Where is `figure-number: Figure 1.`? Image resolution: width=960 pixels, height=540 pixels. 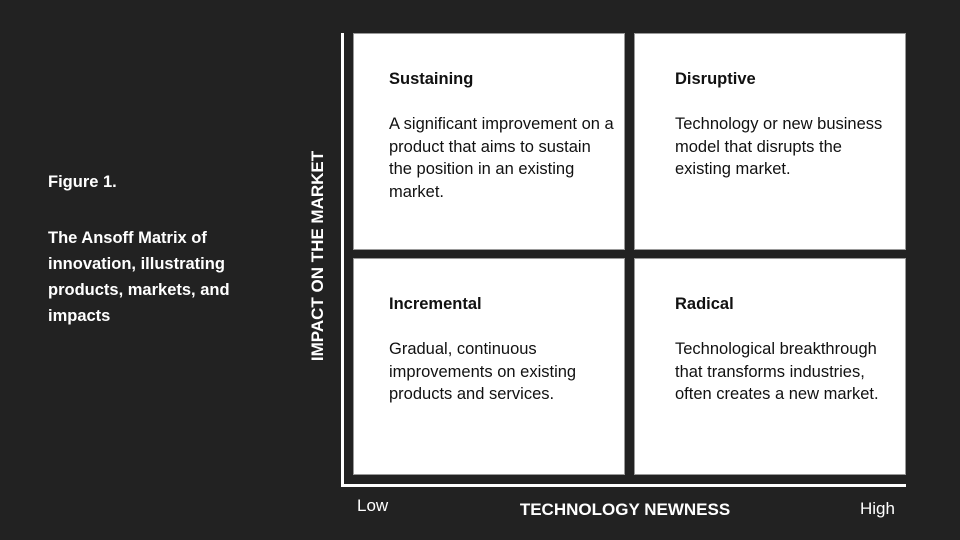 figure-number: Figure 1. is located at coordinates (82, 182).